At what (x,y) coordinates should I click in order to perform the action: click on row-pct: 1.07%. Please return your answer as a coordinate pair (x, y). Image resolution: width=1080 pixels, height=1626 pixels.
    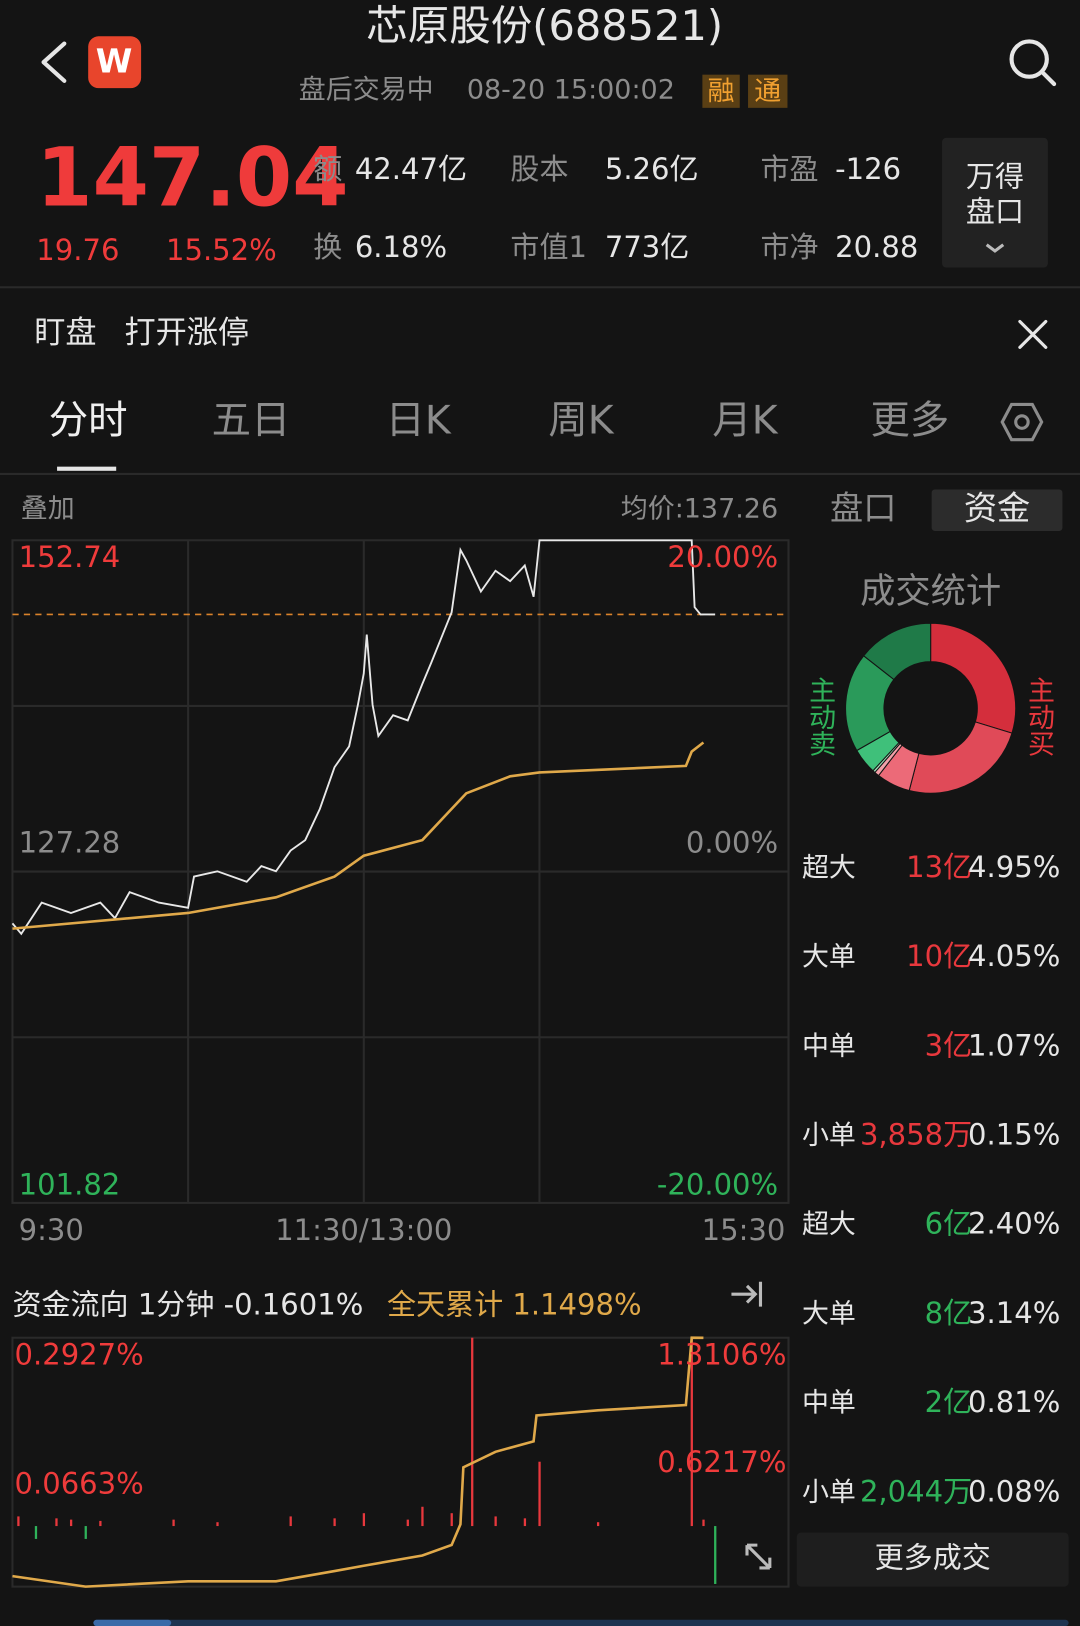
    Looking at the image, I should click on (1014, 1045).